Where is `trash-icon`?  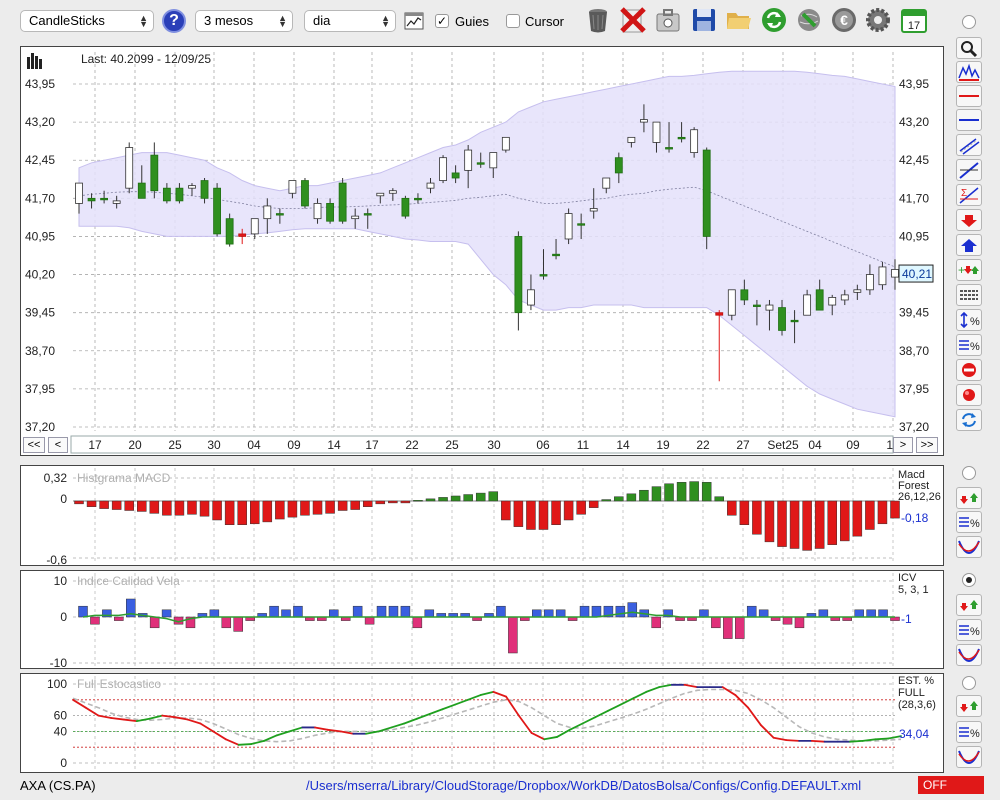
trash-icon is located at coordinates (598, 20).